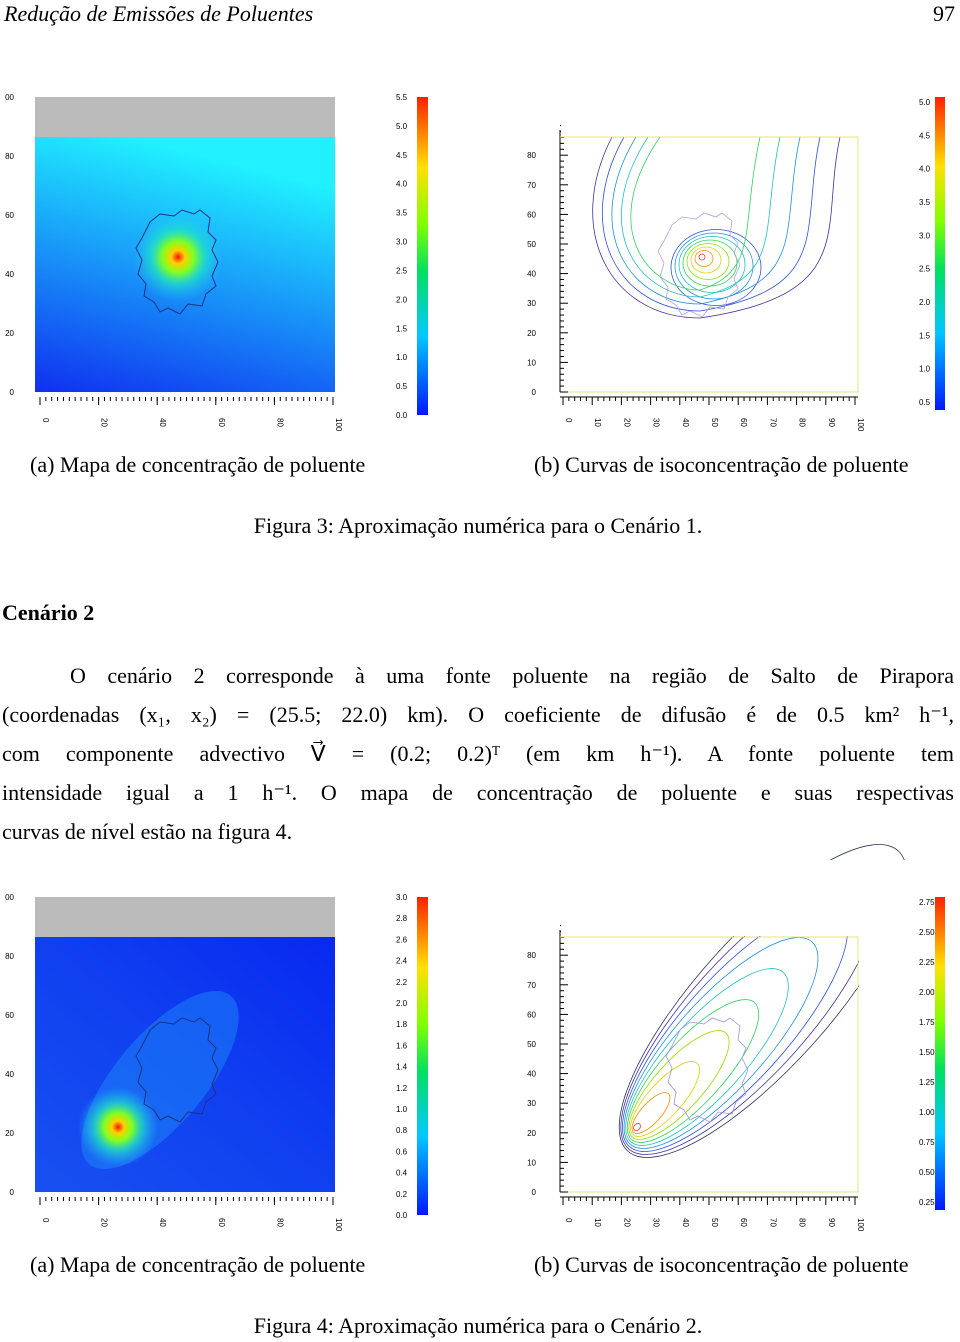 This screenshot has width=960, height=1342. I want to click on y-tick-label: 0, so click(12, 1192).